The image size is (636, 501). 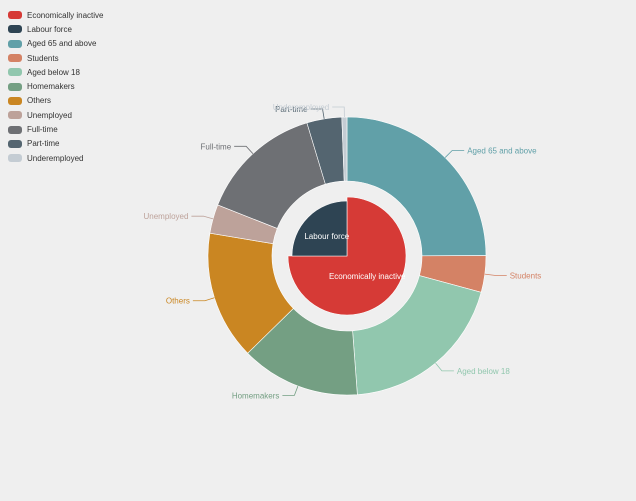 I want to click on legend-item-homemakers: Homemakers, so click(x=55, y=86).